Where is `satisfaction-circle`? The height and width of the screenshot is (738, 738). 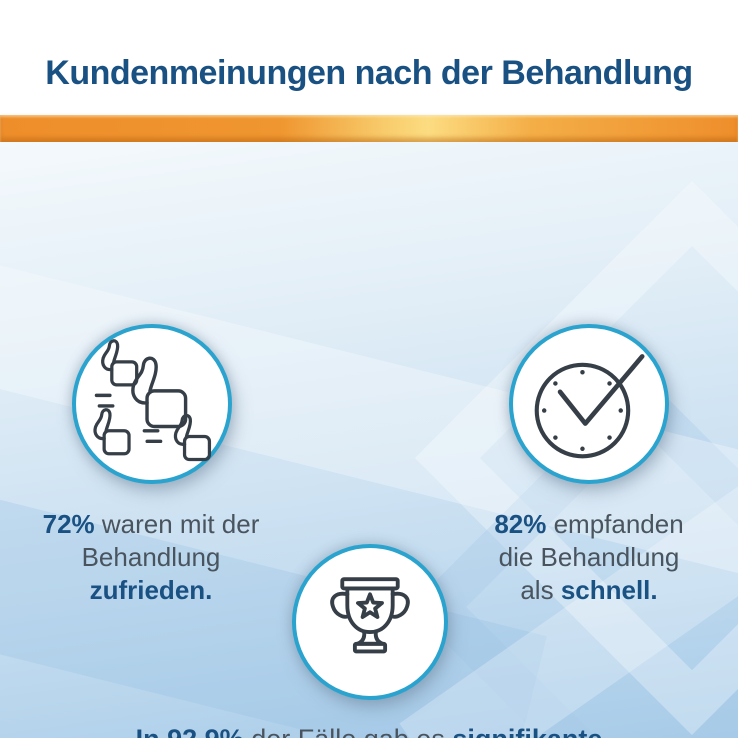
satisfaction-circle is located at coordinates (152, 404).